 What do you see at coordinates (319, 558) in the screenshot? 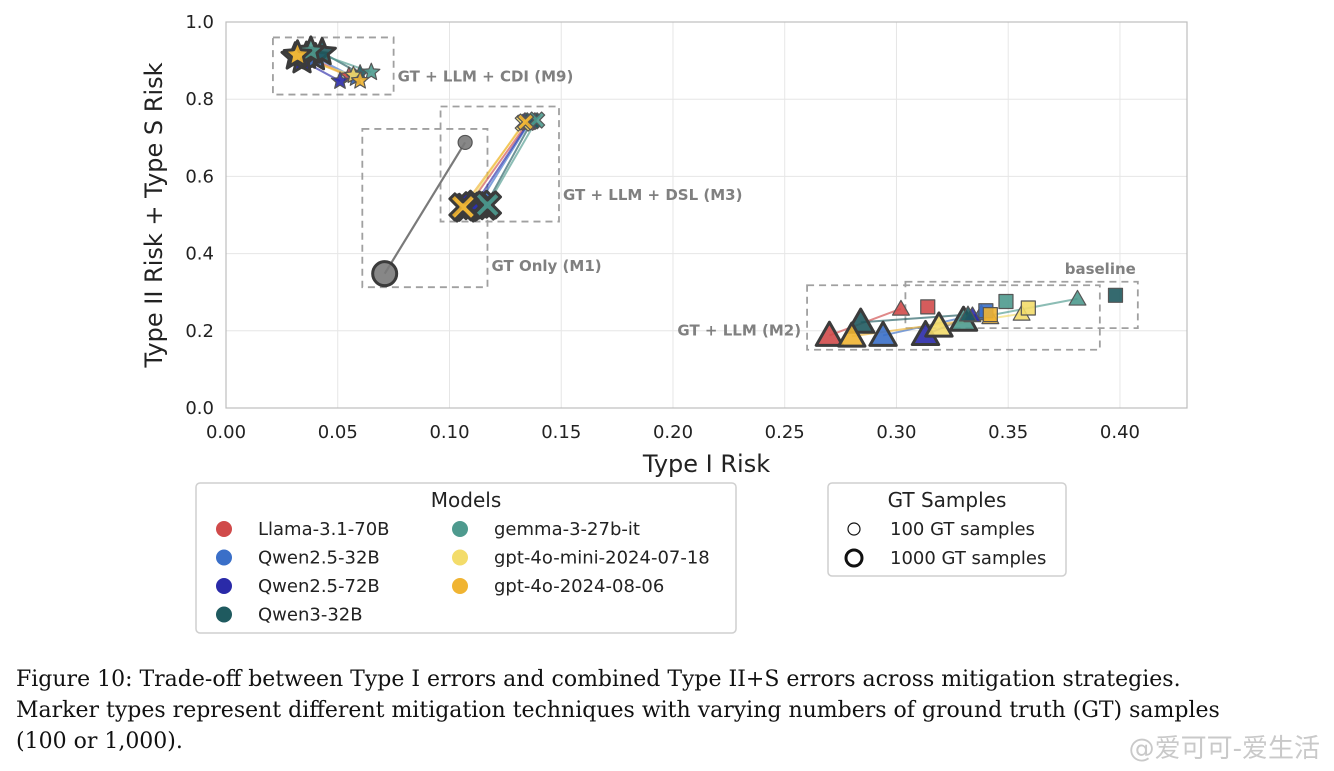
I see `legend-item-label: Qwen2.5-32B` at bounding box center [319, 558].